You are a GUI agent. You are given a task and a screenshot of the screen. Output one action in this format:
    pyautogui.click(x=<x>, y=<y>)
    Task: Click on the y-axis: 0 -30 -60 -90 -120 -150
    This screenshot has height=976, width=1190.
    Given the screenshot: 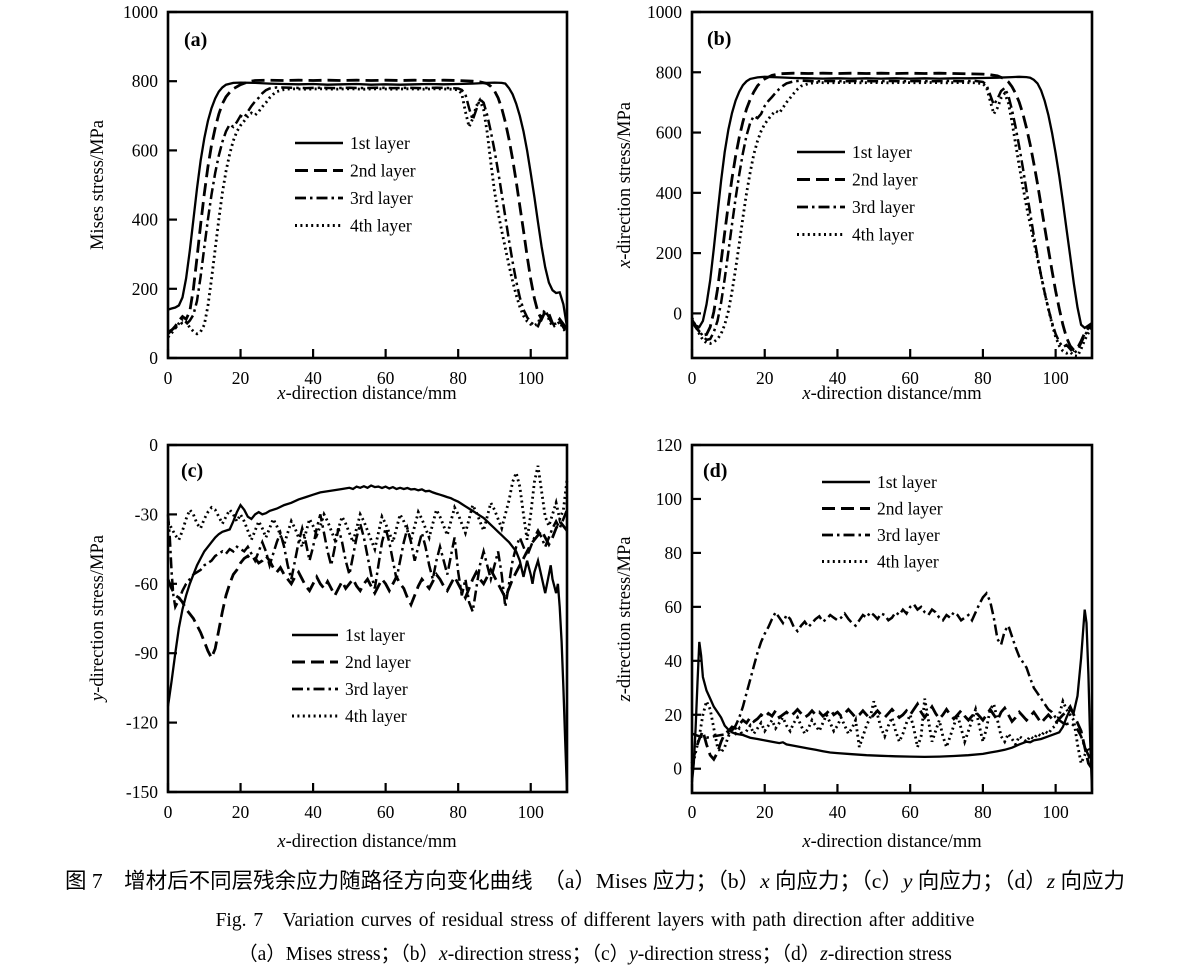 What is the action you would take?
    pyautogui.click(x=151, y=618)
    